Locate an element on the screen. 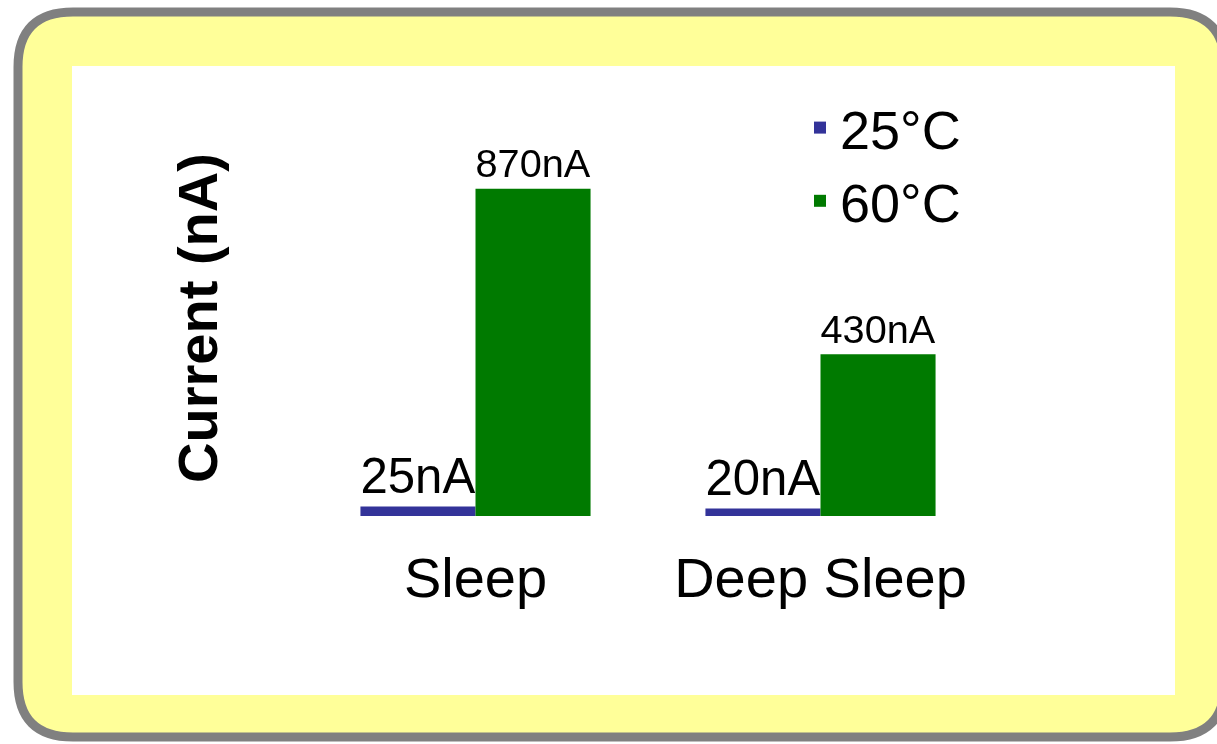  x-tick-label: Sleep is located at coordinates (475, 577).